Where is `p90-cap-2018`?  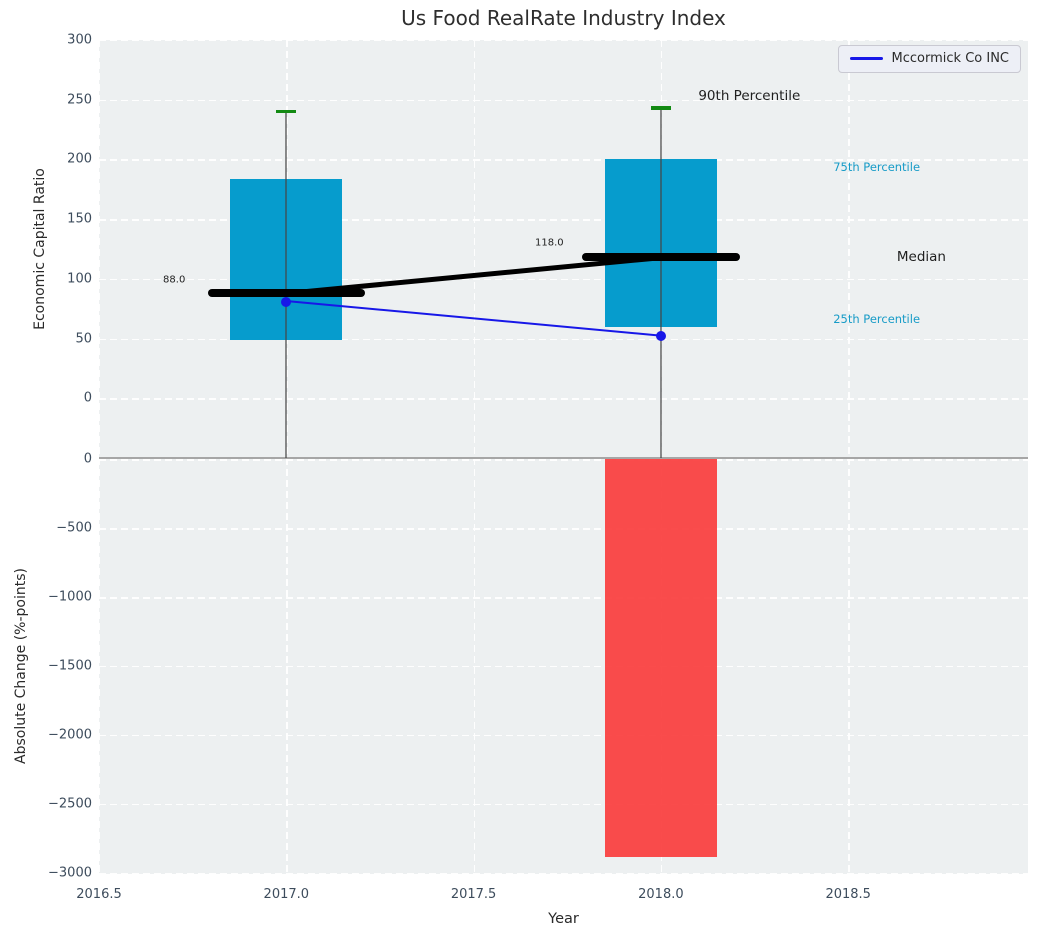 p90-cap-2018 is located at coordinates (660, 108).